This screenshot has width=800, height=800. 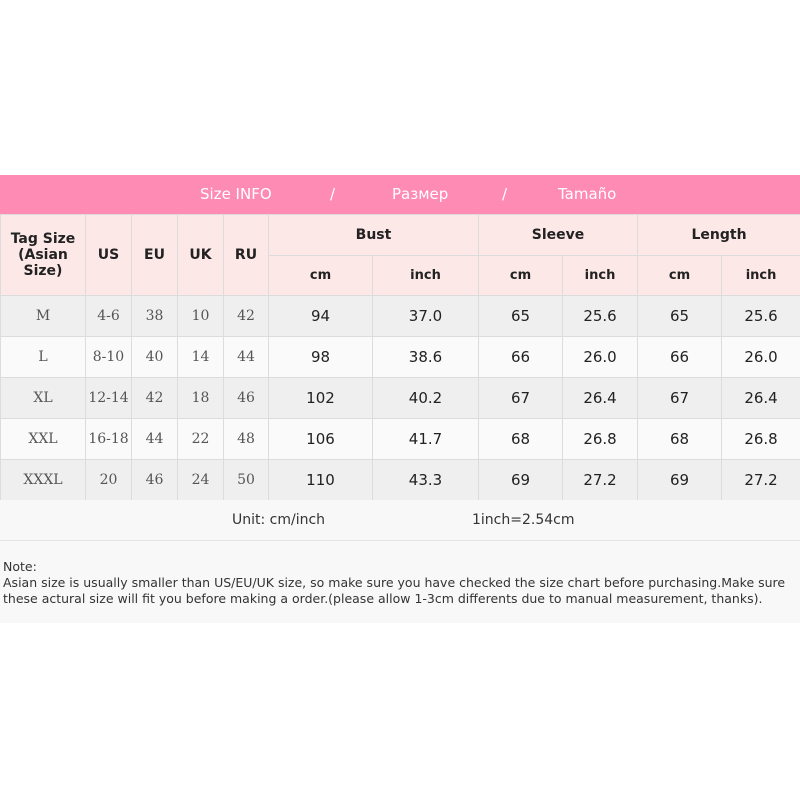 What do you see at coordinates (600, 398) in the screenshot?
I see `cell-sleeve-in: 26.4` at bounding box center [600, 398].